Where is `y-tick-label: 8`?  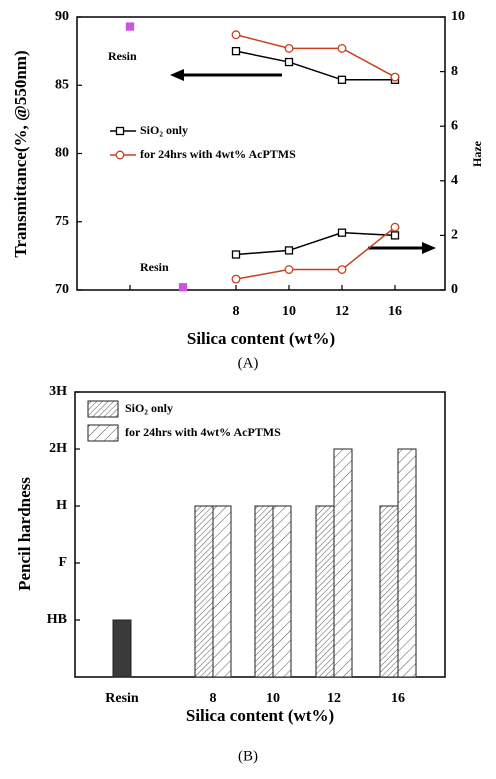
y-tick-label: 8 is located at coordinates (454, 71).